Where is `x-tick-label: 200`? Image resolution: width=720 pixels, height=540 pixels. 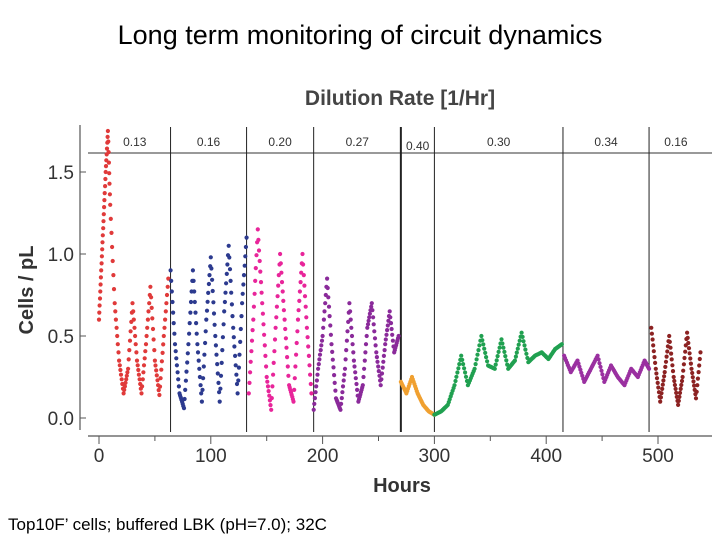 x-tick-label: 200 is located at coordinates (323, 456).